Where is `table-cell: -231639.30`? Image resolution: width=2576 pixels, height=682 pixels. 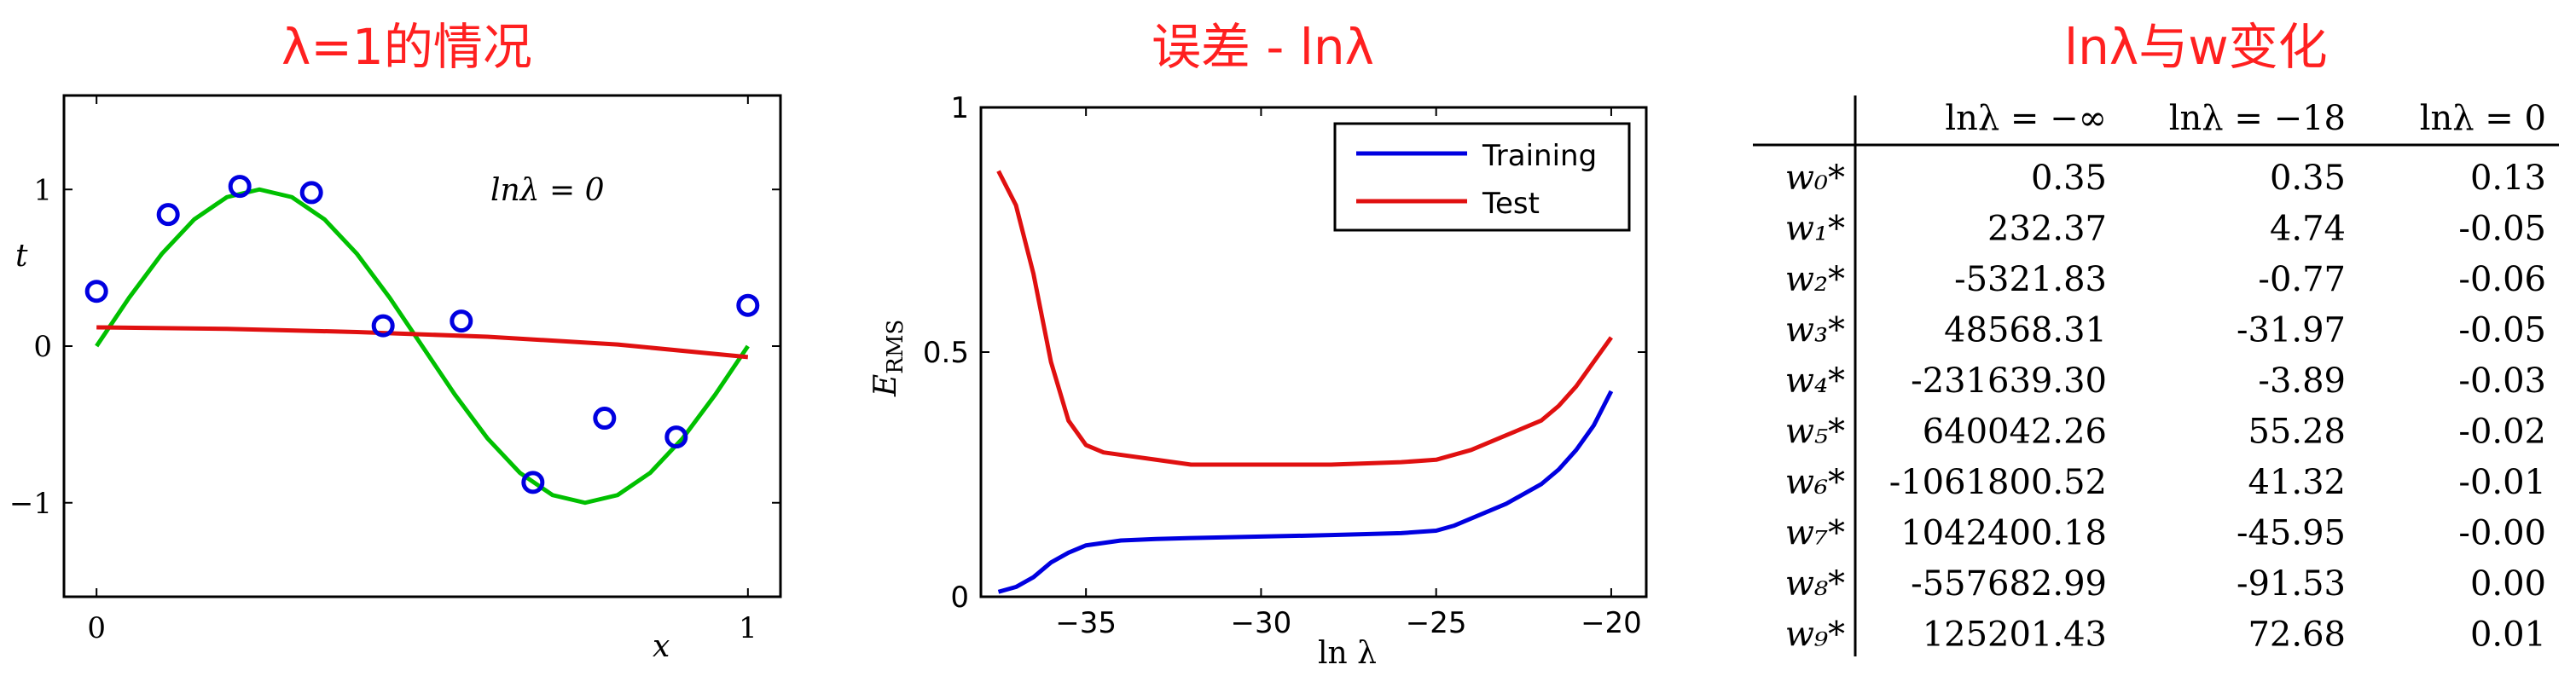
table-cell: -231639.30 is located at coordinates (2009, 381).